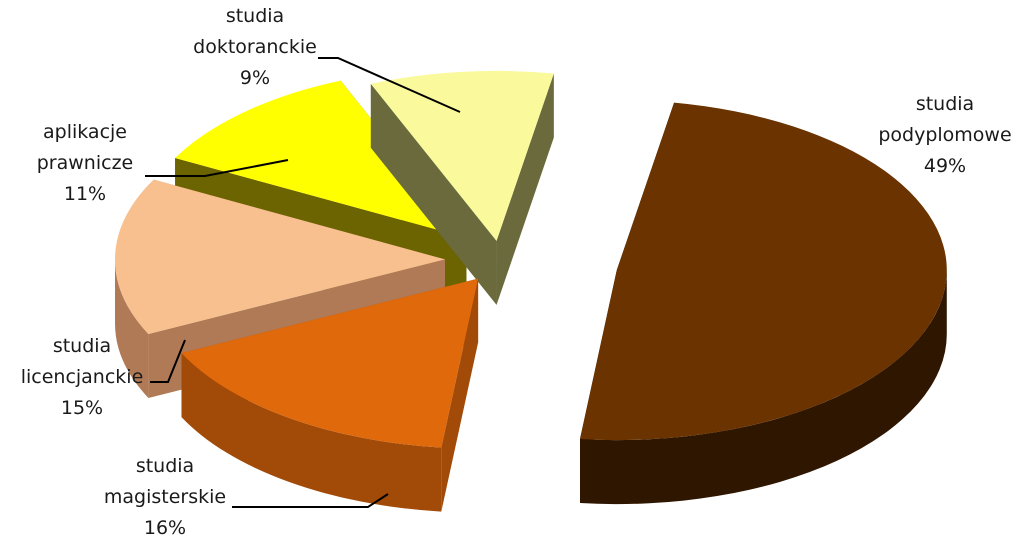 The width and height of the screenshot is (1027, 544). Describe the element at coordinates (85, 194) in the screenshot. I see `slice-percent-label: 11%` at that location.